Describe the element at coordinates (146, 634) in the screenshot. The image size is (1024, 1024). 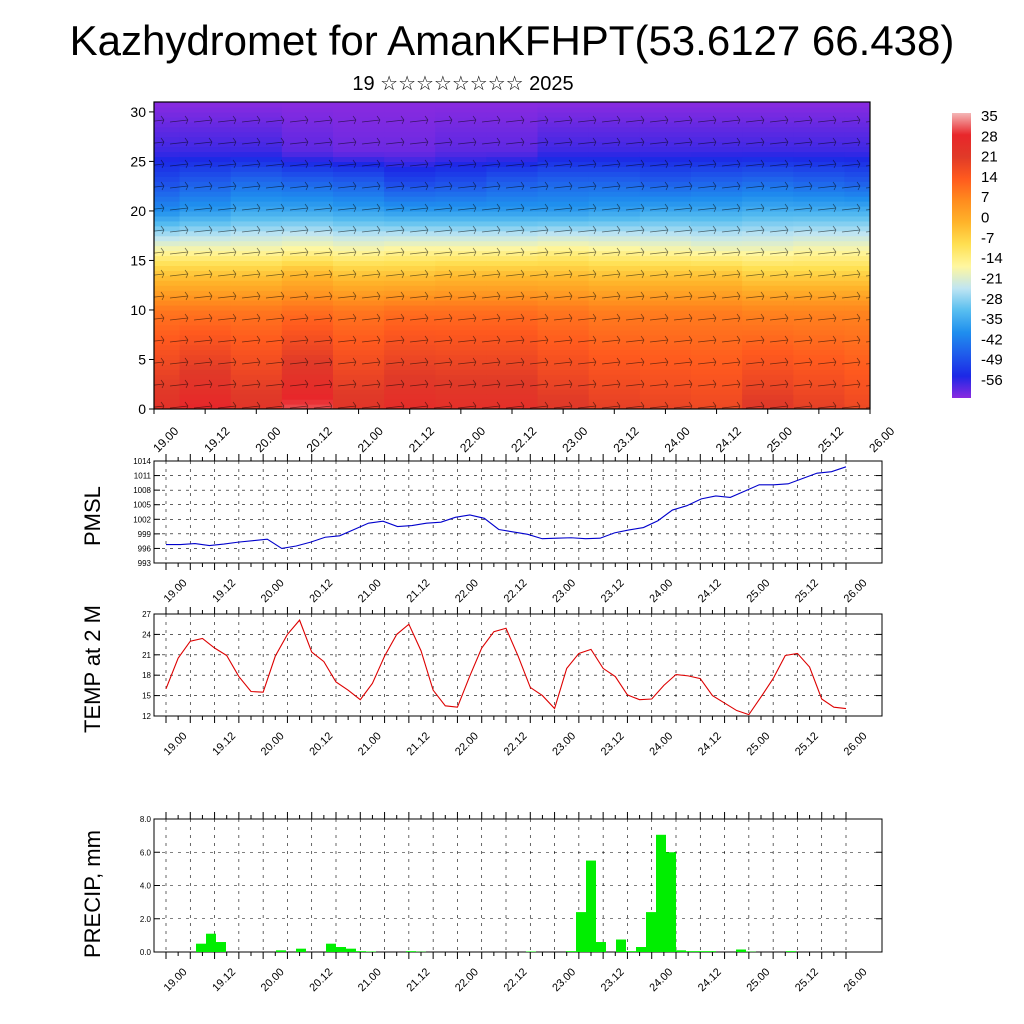
I see `y-tick-label: 24` at that location.